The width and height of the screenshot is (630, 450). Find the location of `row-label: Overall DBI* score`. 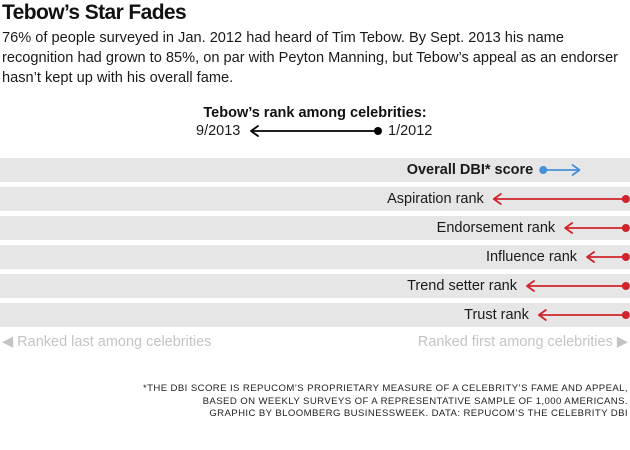

row-label: Overall DBI* score is located at coordinates (470, 170).